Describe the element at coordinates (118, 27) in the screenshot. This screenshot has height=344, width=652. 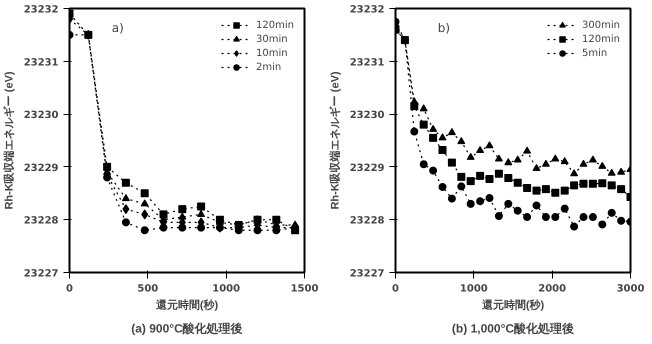
I see `annotation: a)` at that location.